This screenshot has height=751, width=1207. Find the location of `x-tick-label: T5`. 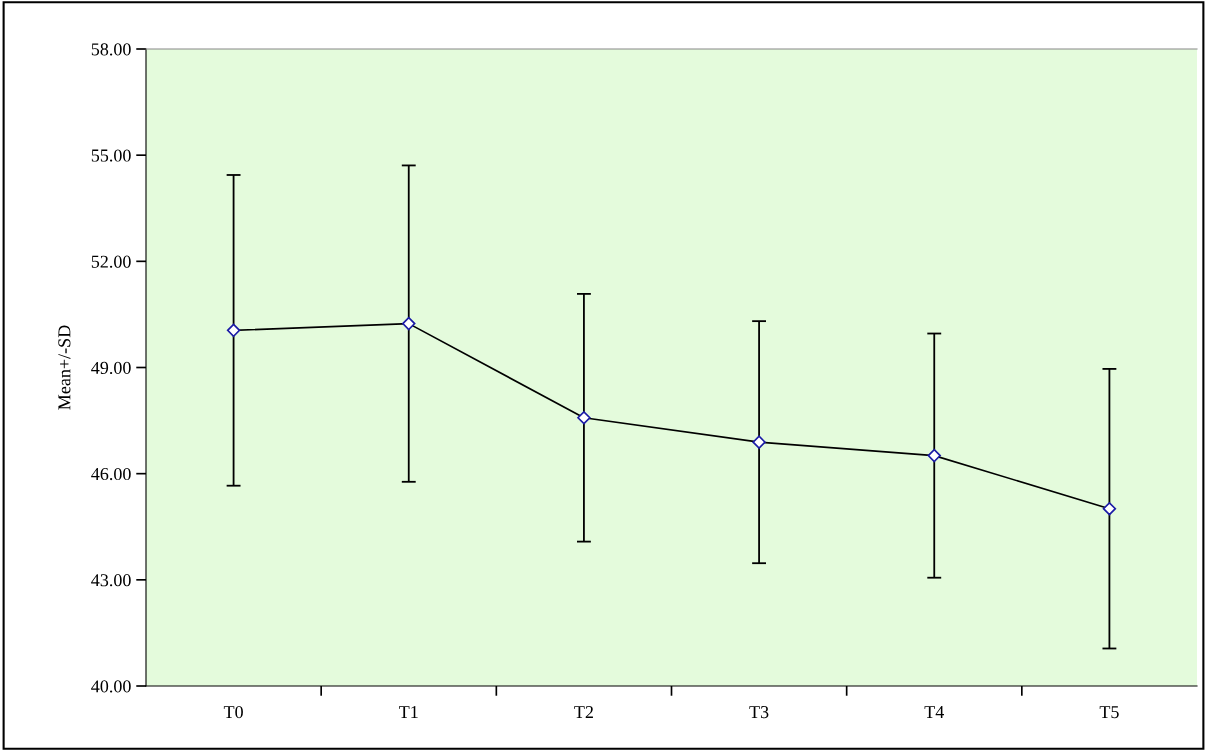

x-tick-label: T5 is located at coordinates (1109, 712).